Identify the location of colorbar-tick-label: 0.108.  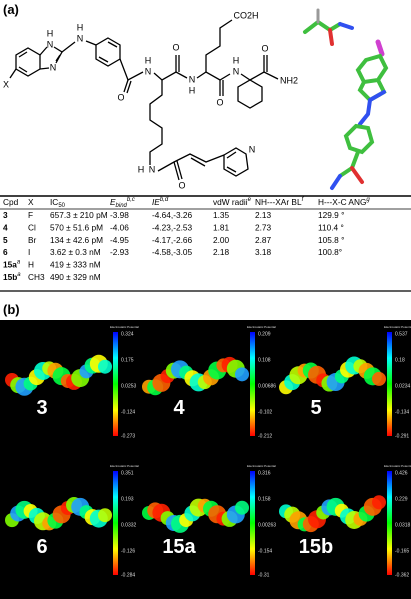
(264, 360).